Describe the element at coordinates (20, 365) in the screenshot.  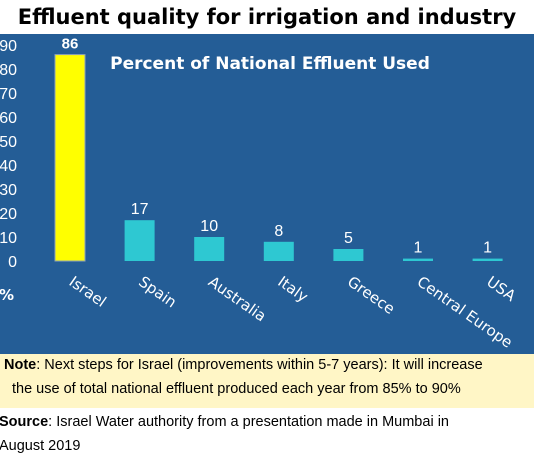
I see `note-label: Note` at that location.